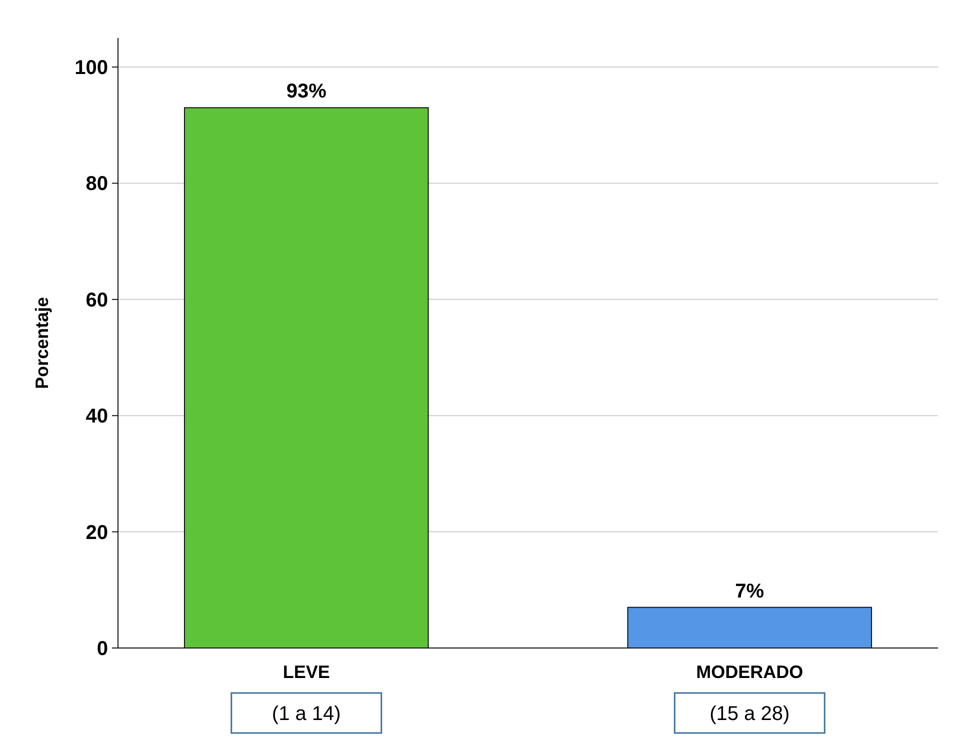 The height and width of the screenshot is (747, 968). Describe the element at coordinates (91, 68) in the screenshot. I see `y-tick-label: 100` at that location.